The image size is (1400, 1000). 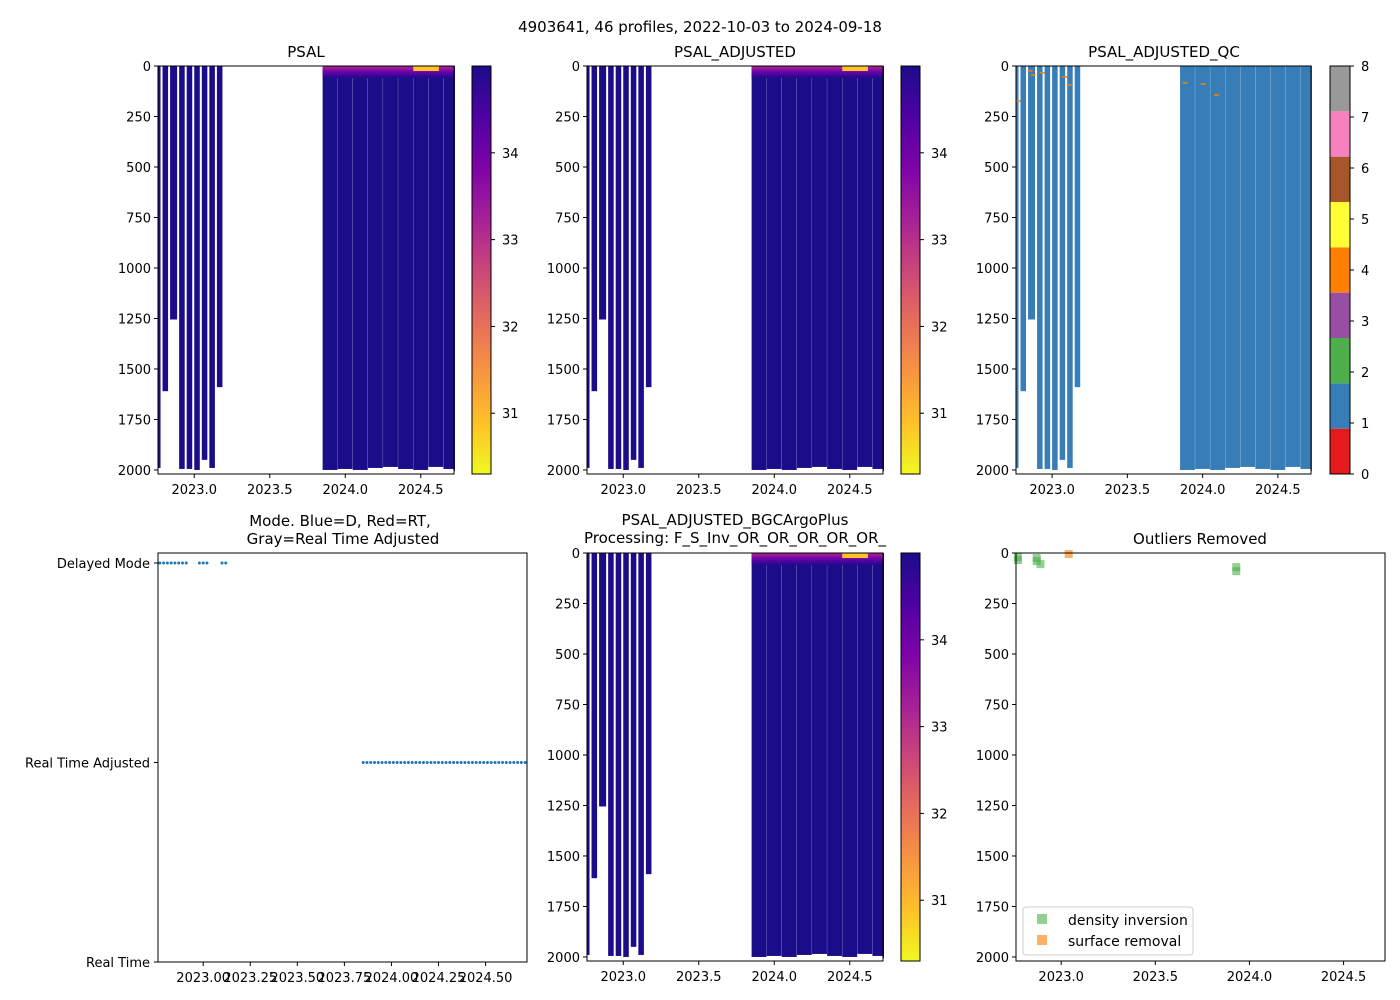 I want to click on legend-frame, so click(x=1108, y=931).